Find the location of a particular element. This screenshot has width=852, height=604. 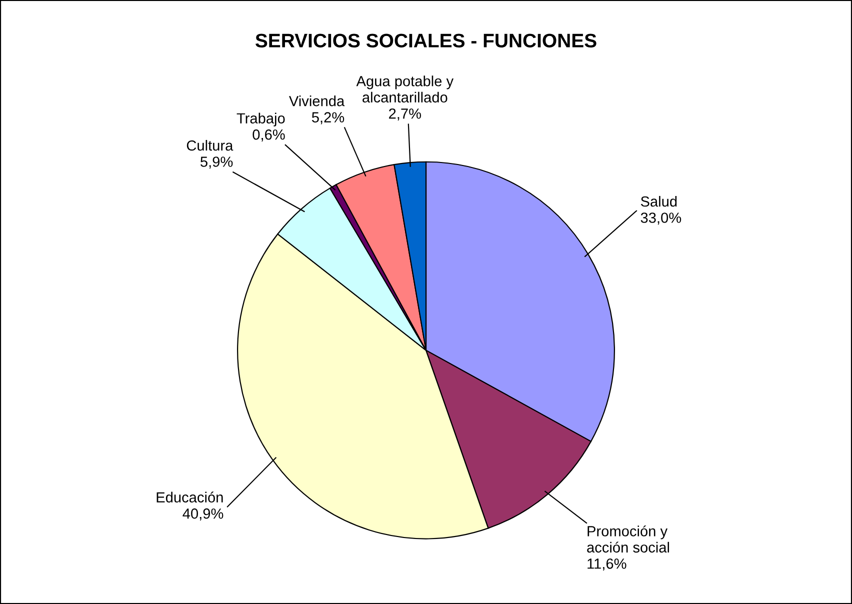

data-label: 5,2% is located at coordinates (328, 118).